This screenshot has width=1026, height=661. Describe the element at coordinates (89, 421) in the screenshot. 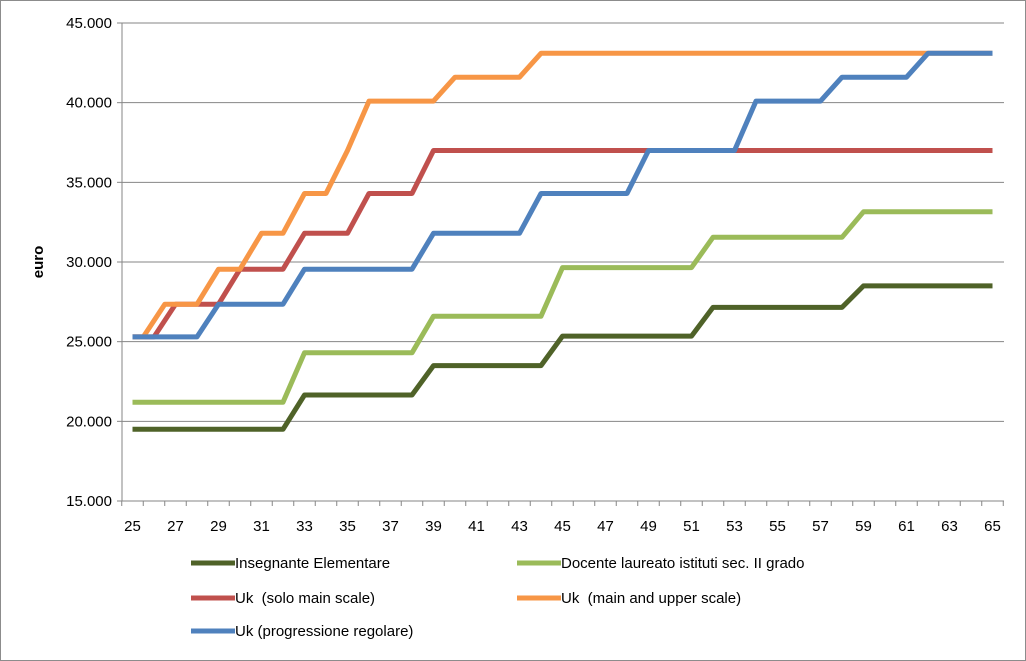

I see `y-tick-label: 20.000` at that location.